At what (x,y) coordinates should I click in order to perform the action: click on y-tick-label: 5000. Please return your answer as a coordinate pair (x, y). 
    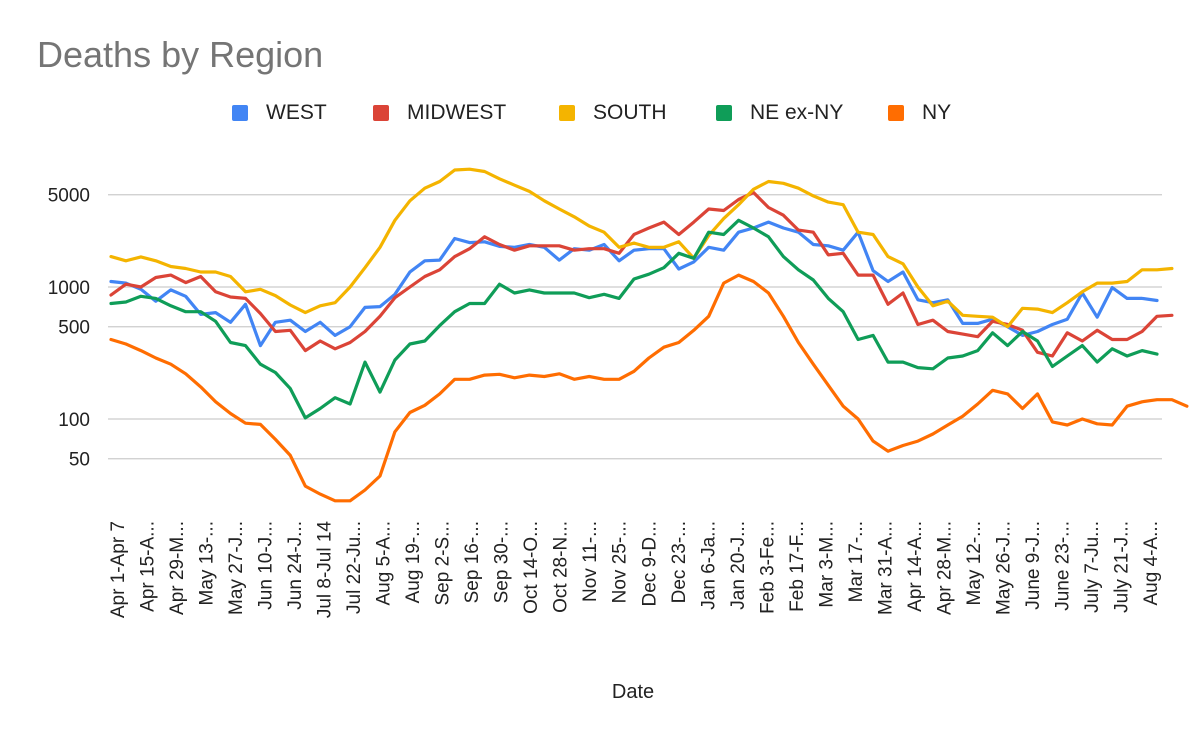
    Looking at the image, I should click on (69, 196).